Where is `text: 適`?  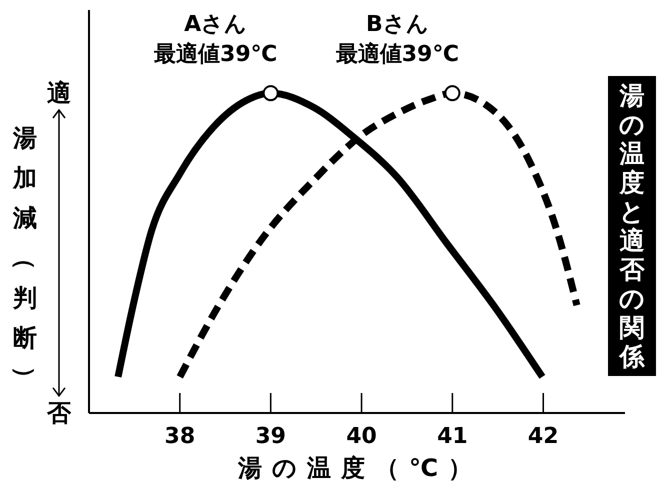
text: 適 is located at coordinates (59, 94).